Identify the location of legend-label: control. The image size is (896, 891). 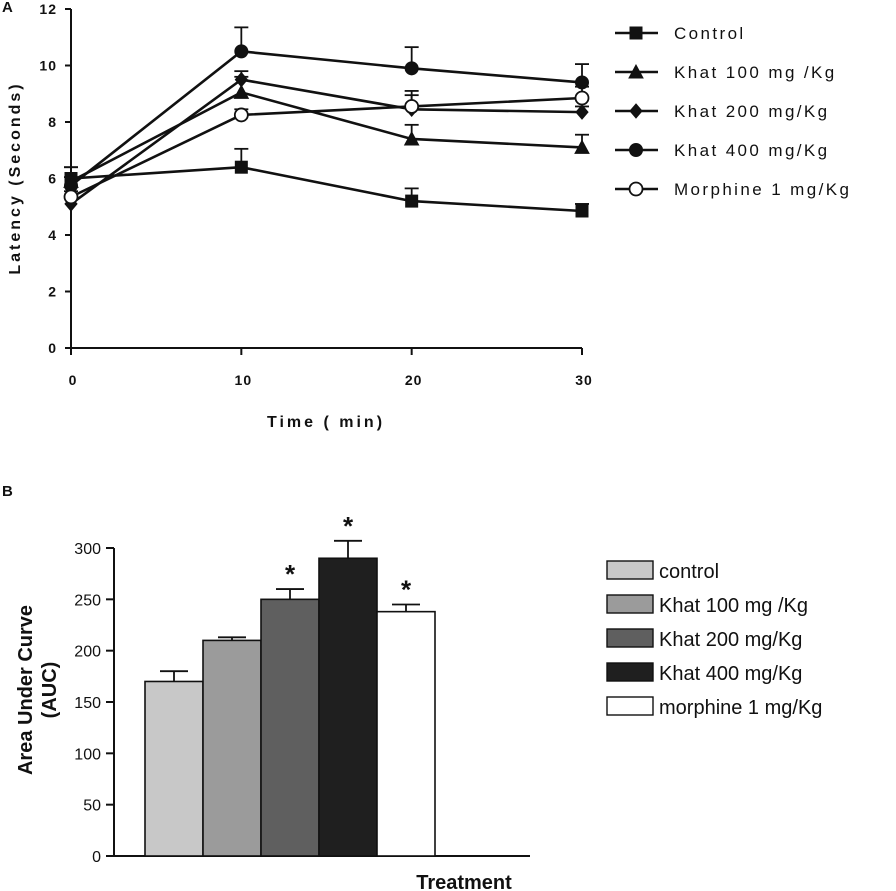
(689, 572).